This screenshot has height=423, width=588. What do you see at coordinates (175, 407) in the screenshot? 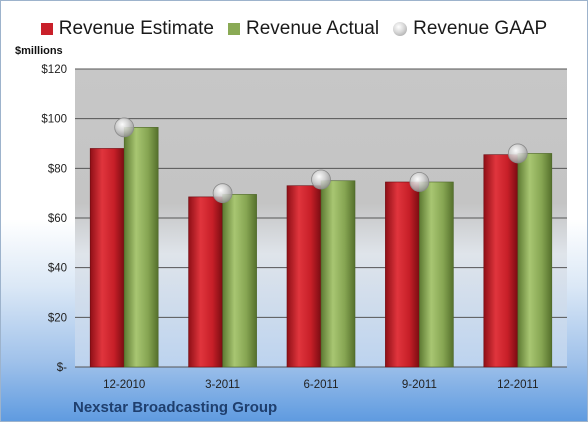
I see `company-caption: Nexstar Broadcasting Group` at bounding box center [175, 407].